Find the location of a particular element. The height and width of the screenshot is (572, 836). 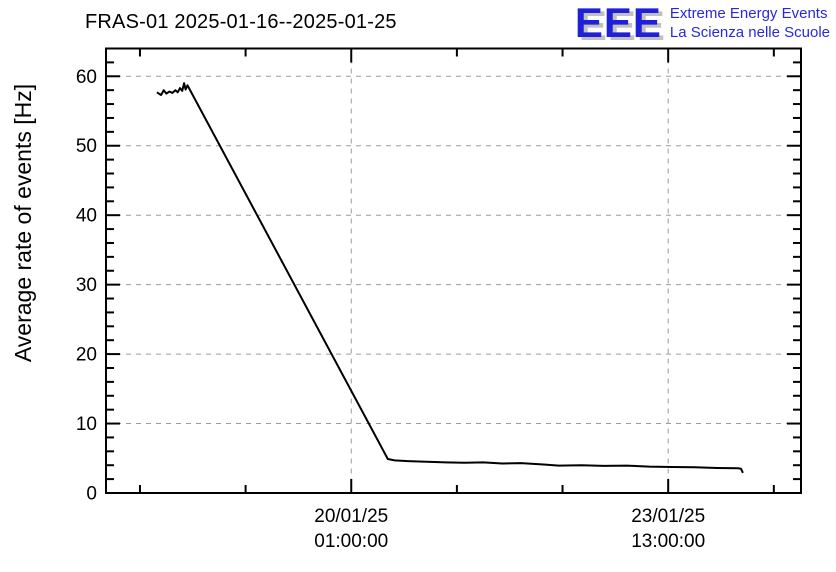

x-tick-label-time: 01:00:00 is located at coordinates (351, 541).